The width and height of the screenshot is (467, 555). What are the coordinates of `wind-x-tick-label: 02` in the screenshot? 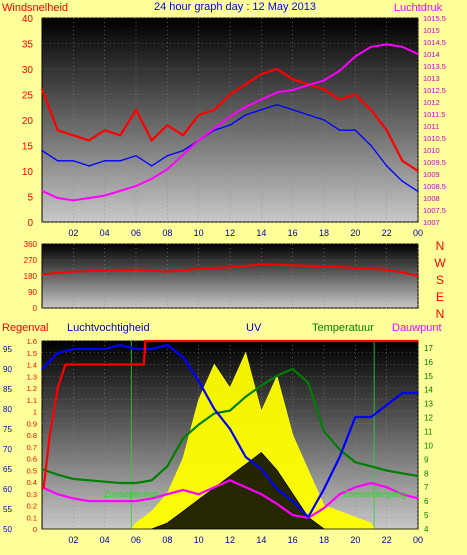 It's located at (73, 233).